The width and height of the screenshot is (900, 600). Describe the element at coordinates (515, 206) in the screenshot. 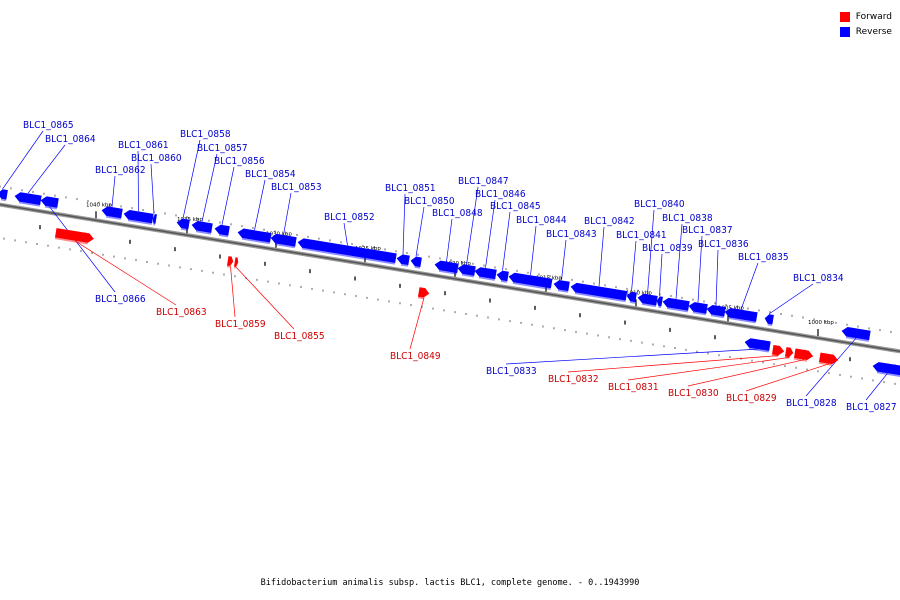

I see `gene-label: BLC1_0845` at that location.